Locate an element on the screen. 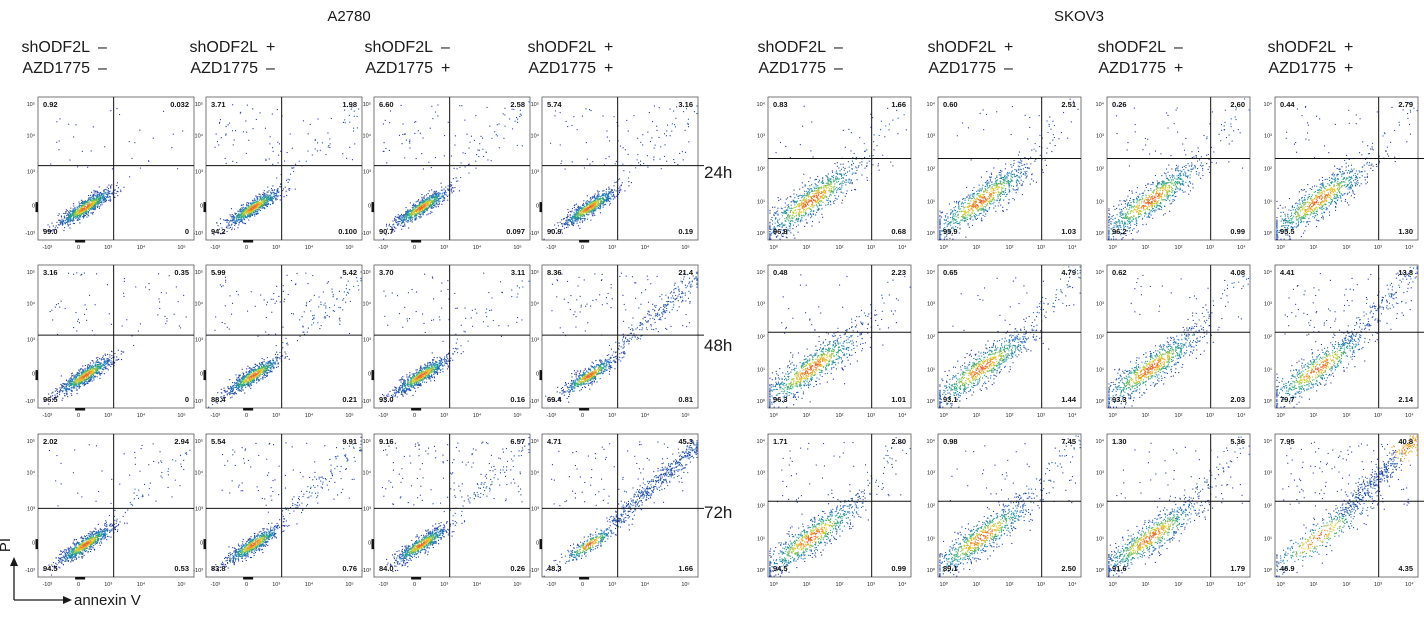  quadrant-upper-right-value: 2.58 is located at coordinates (517, 104).